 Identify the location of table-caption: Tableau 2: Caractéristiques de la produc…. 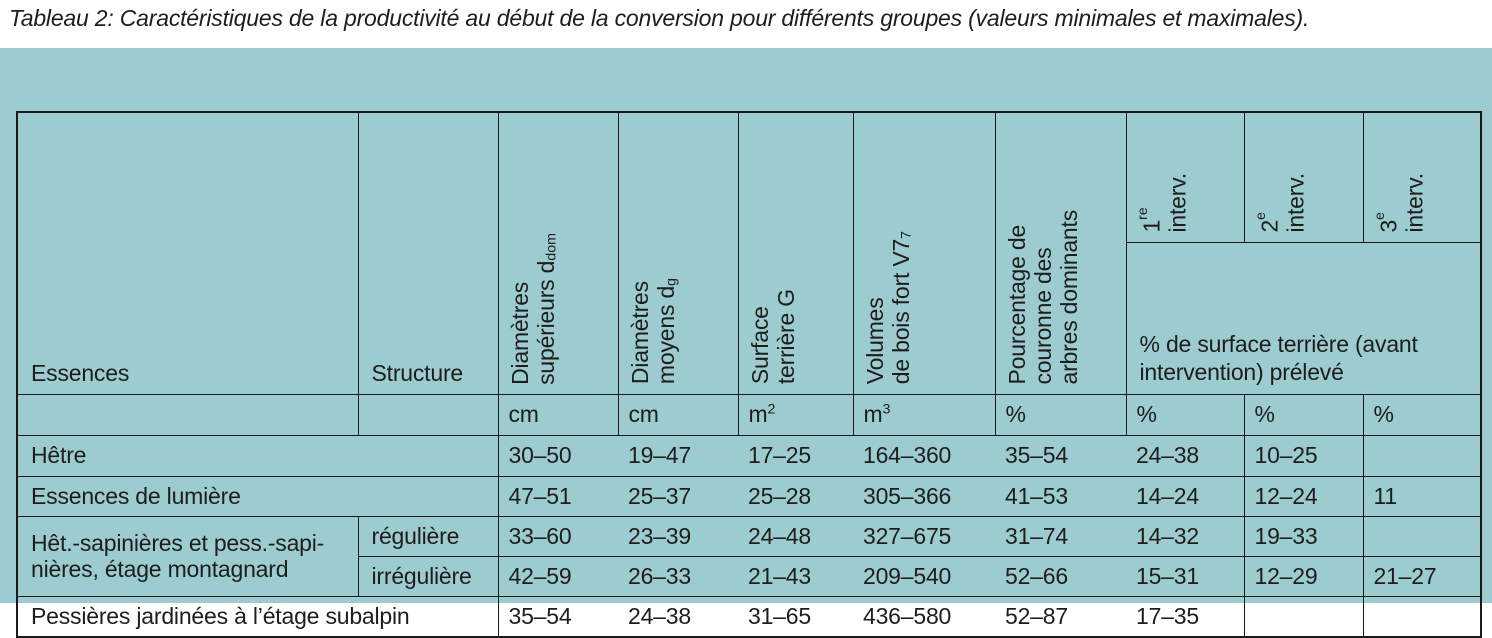
(659, 18).